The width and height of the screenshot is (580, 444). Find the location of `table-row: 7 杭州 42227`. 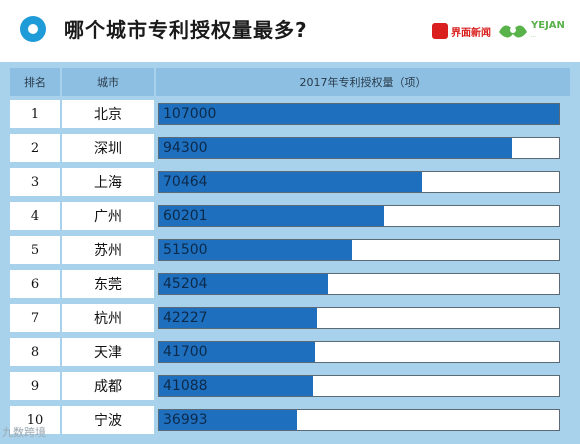

table-row: 7 杭州 42227 is located at coordinates (290, 318).